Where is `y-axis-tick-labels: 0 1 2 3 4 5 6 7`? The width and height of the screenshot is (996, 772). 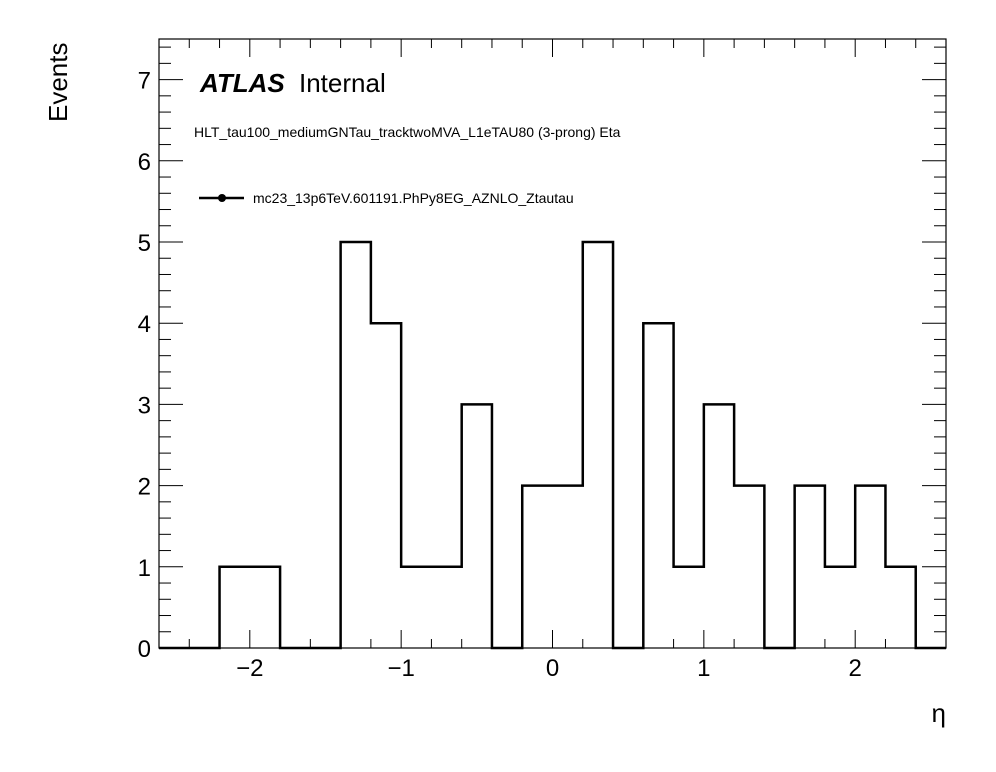 y-axis-tick-labels: 0 1 2 3 4 5 6 7 is located at coordinates (144, 365).